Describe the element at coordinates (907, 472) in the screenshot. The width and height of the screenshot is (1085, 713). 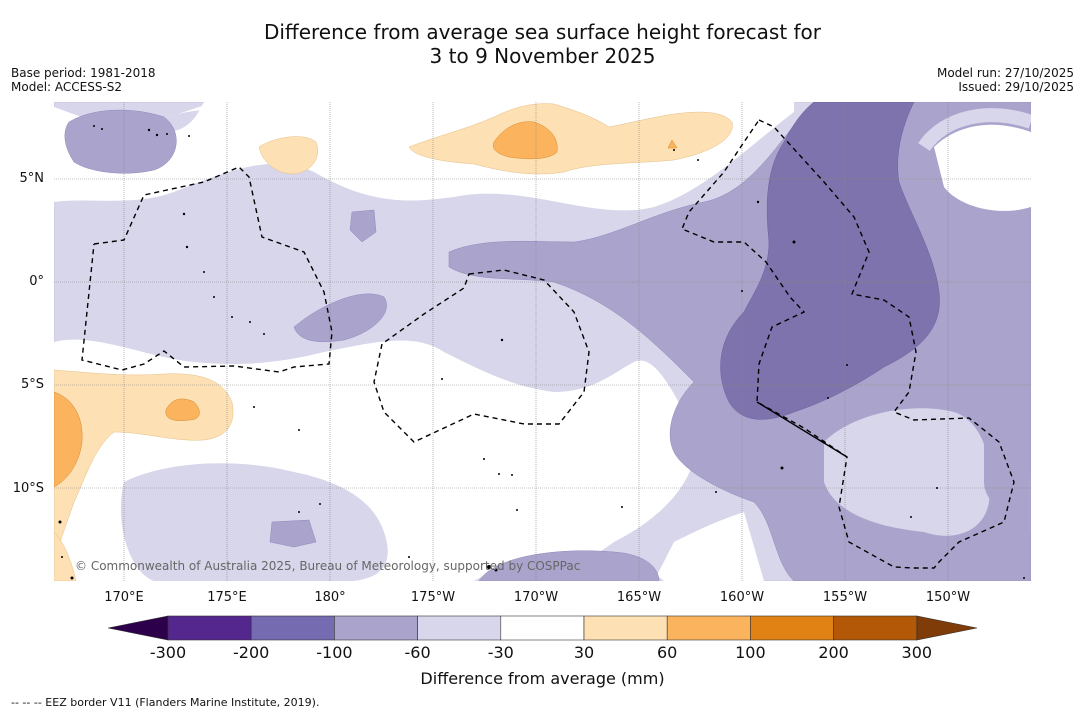
I see `contour-light-lavender-se` at that location.